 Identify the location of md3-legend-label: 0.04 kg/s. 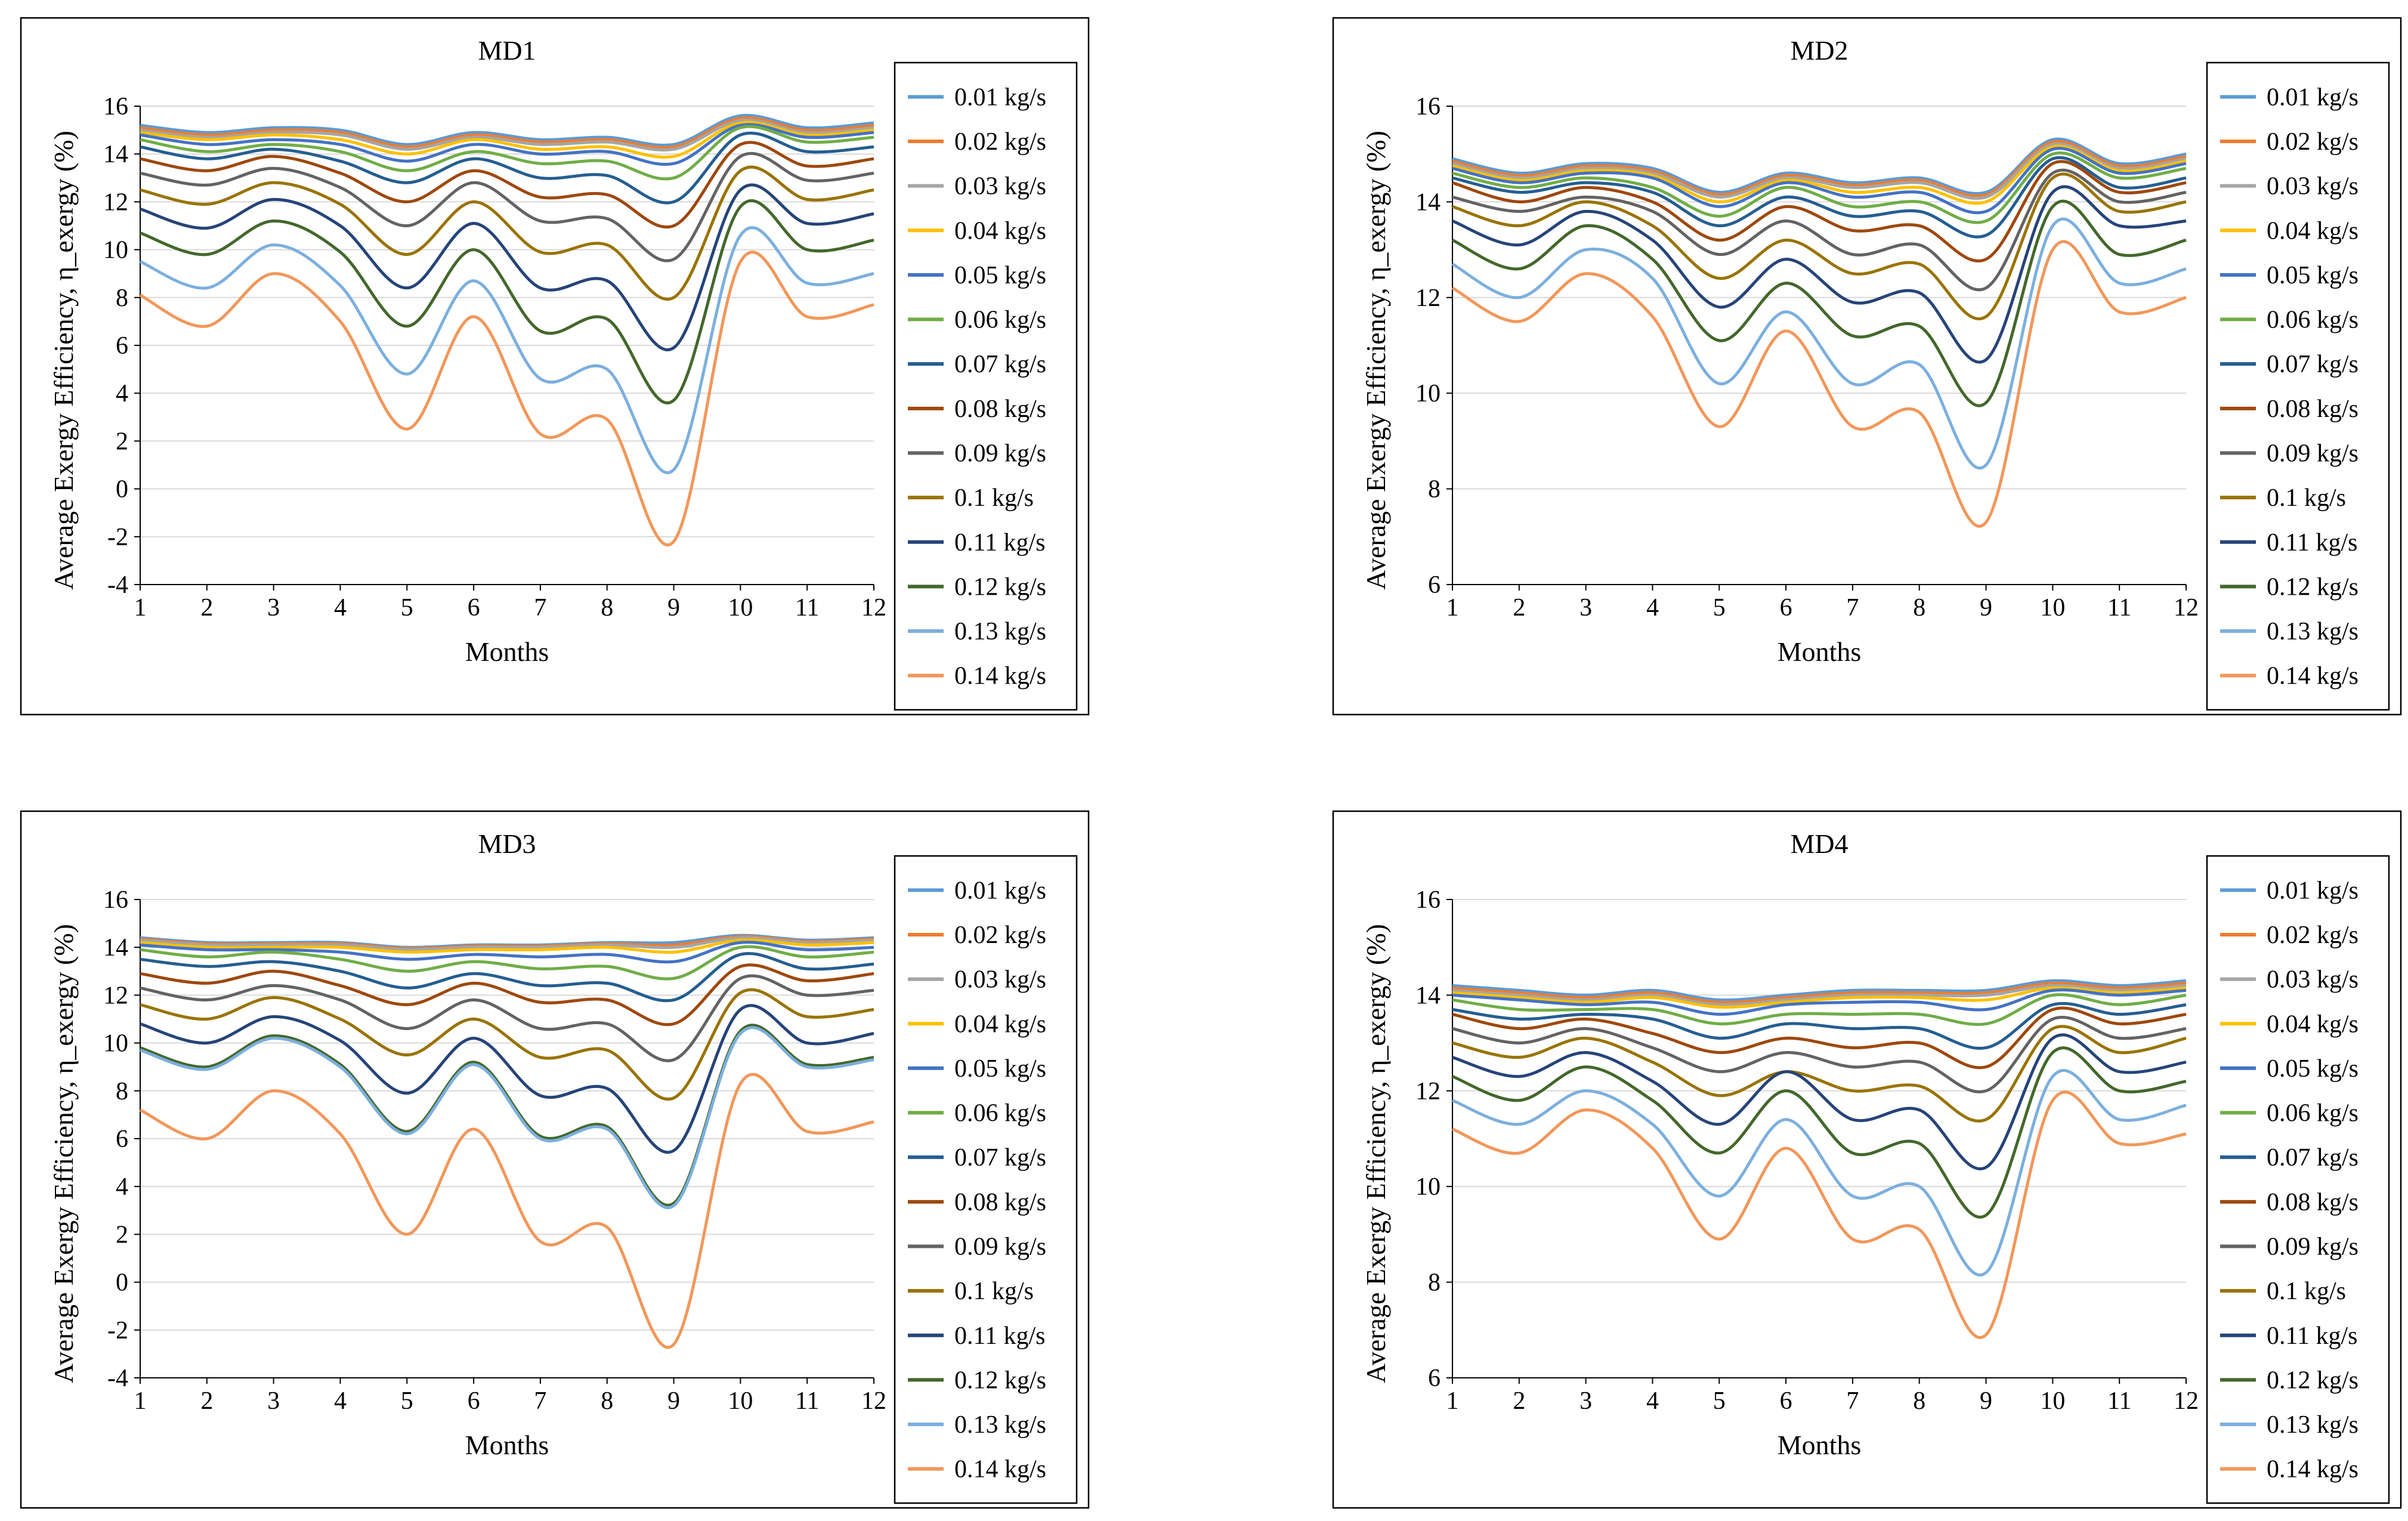
(1000, 1024).